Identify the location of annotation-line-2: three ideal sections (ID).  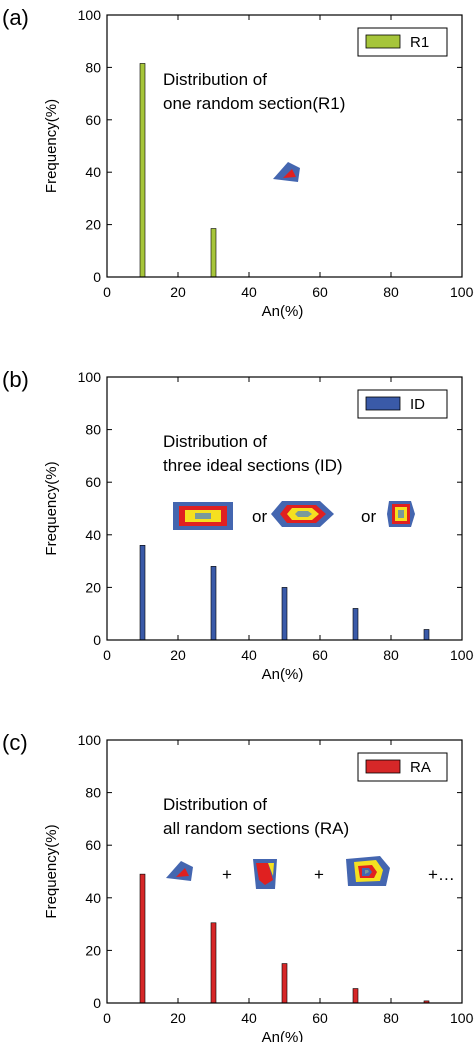
(253, 465).